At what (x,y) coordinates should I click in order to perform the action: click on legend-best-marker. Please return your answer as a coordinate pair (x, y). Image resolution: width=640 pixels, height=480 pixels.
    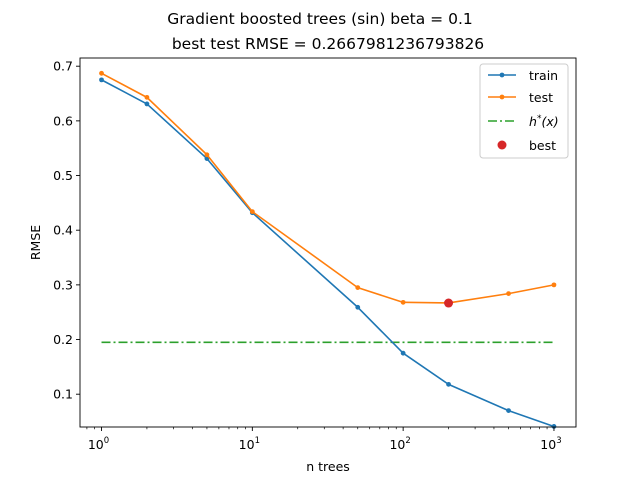
    Looking at the image, I should click on (502, 145).